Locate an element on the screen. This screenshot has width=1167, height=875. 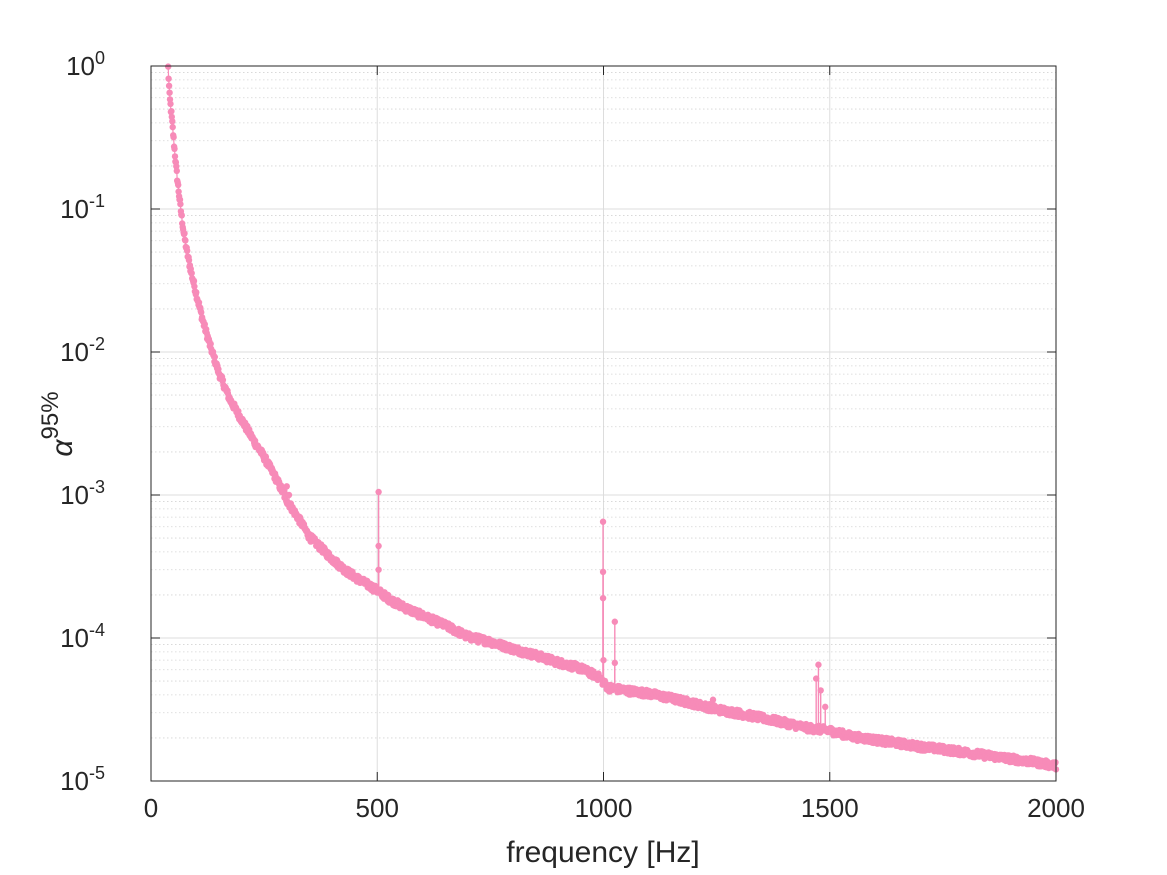
x-tick-label: 2000 is located at coordinates (1056, 808).